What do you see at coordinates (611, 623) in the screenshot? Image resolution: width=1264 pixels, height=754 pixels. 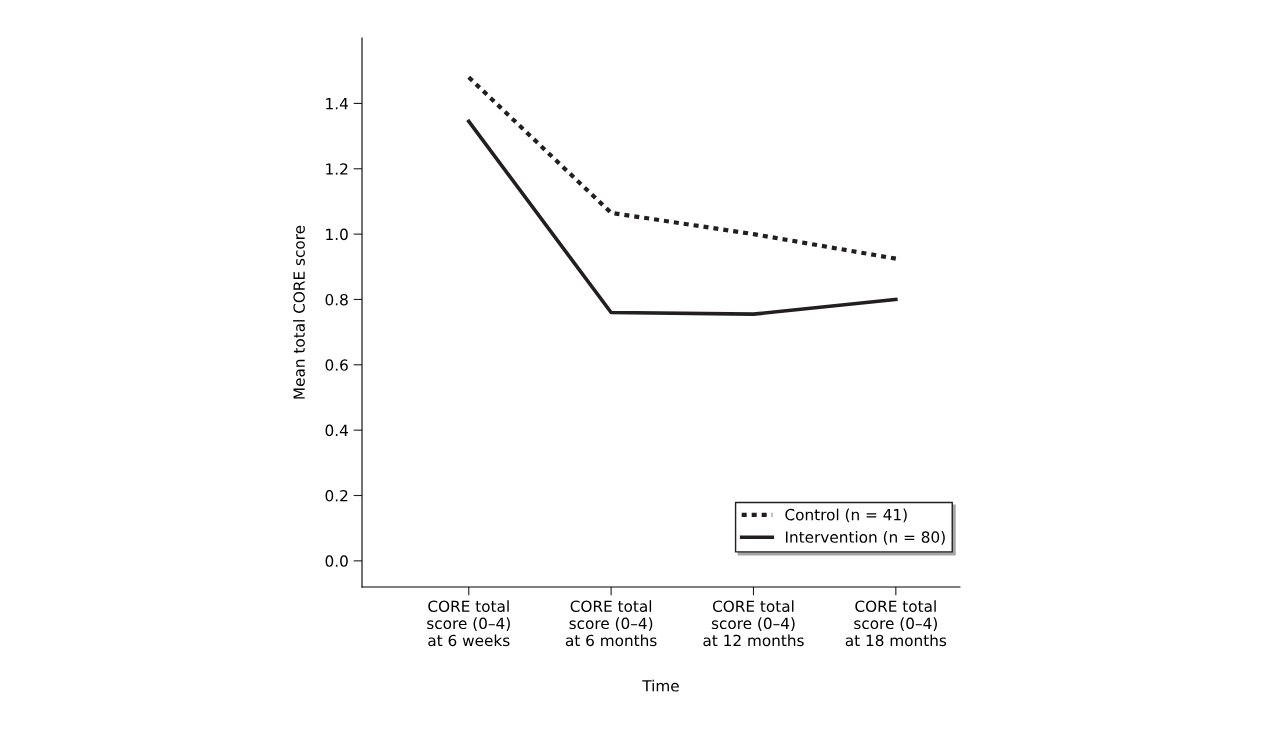 I see `x-tick-label: CORE total score (0–4) at 6 months` at bounding box center [611, 623].